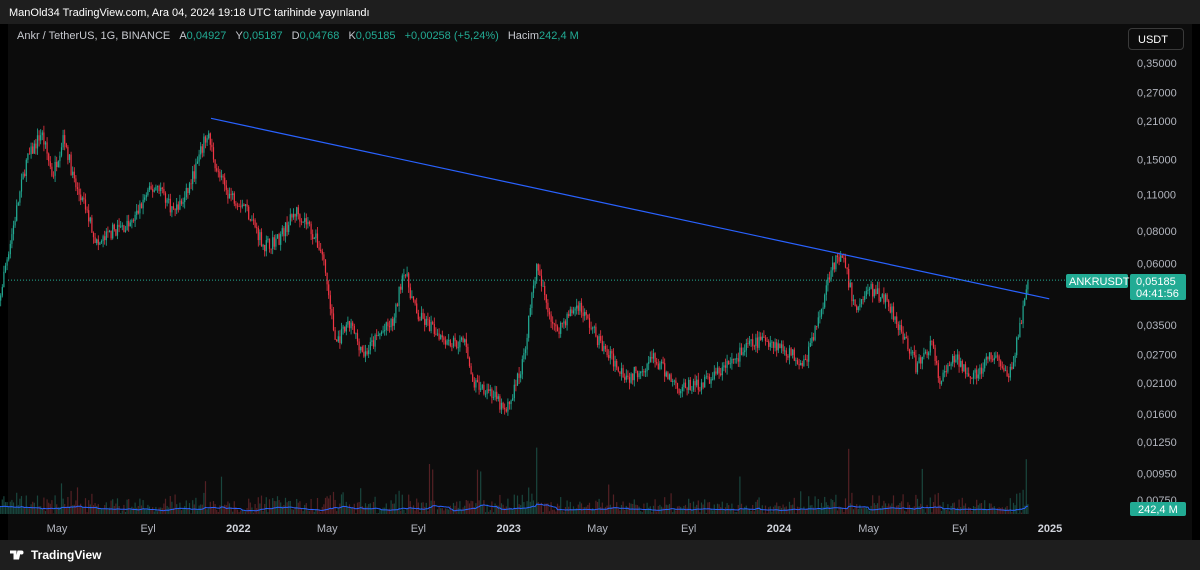  I want to click on tradingview-brand: TradingView, so click(55, 555).